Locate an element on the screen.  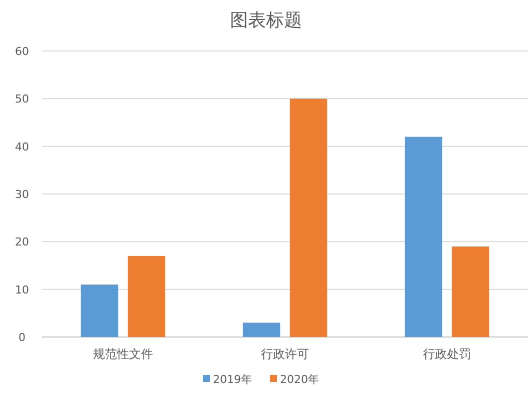
title: 图表标题 is located at coordinates (266, 20).